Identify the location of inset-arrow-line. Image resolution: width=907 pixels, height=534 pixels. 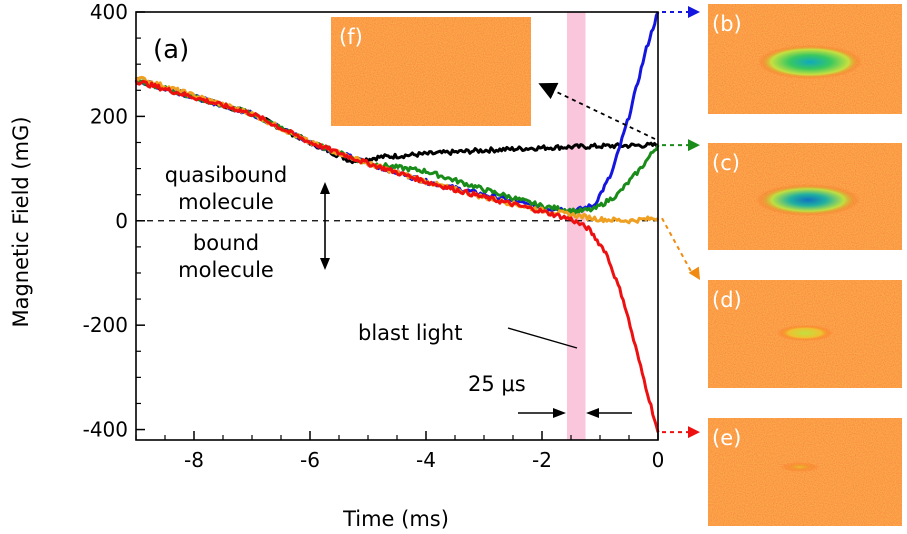
(677, 245).